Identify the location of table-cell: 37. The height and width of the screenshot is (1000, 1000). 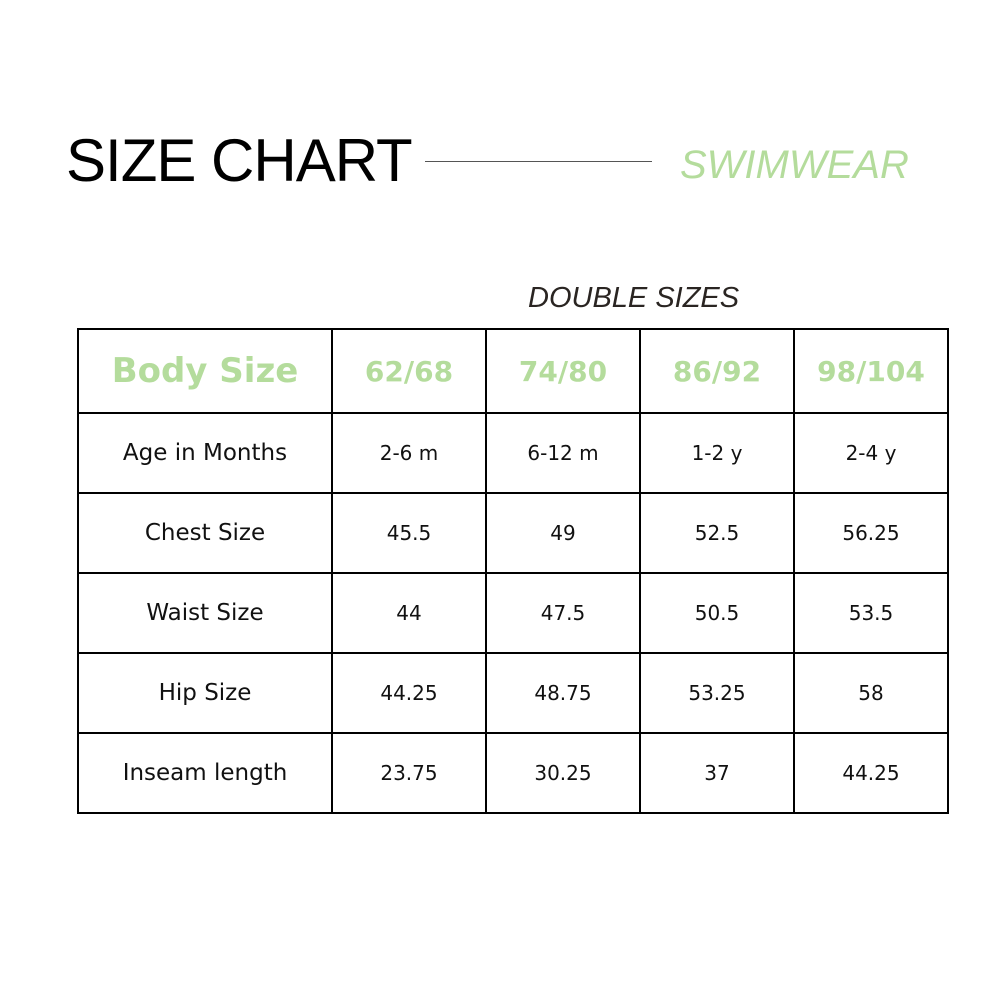
(717, 773).